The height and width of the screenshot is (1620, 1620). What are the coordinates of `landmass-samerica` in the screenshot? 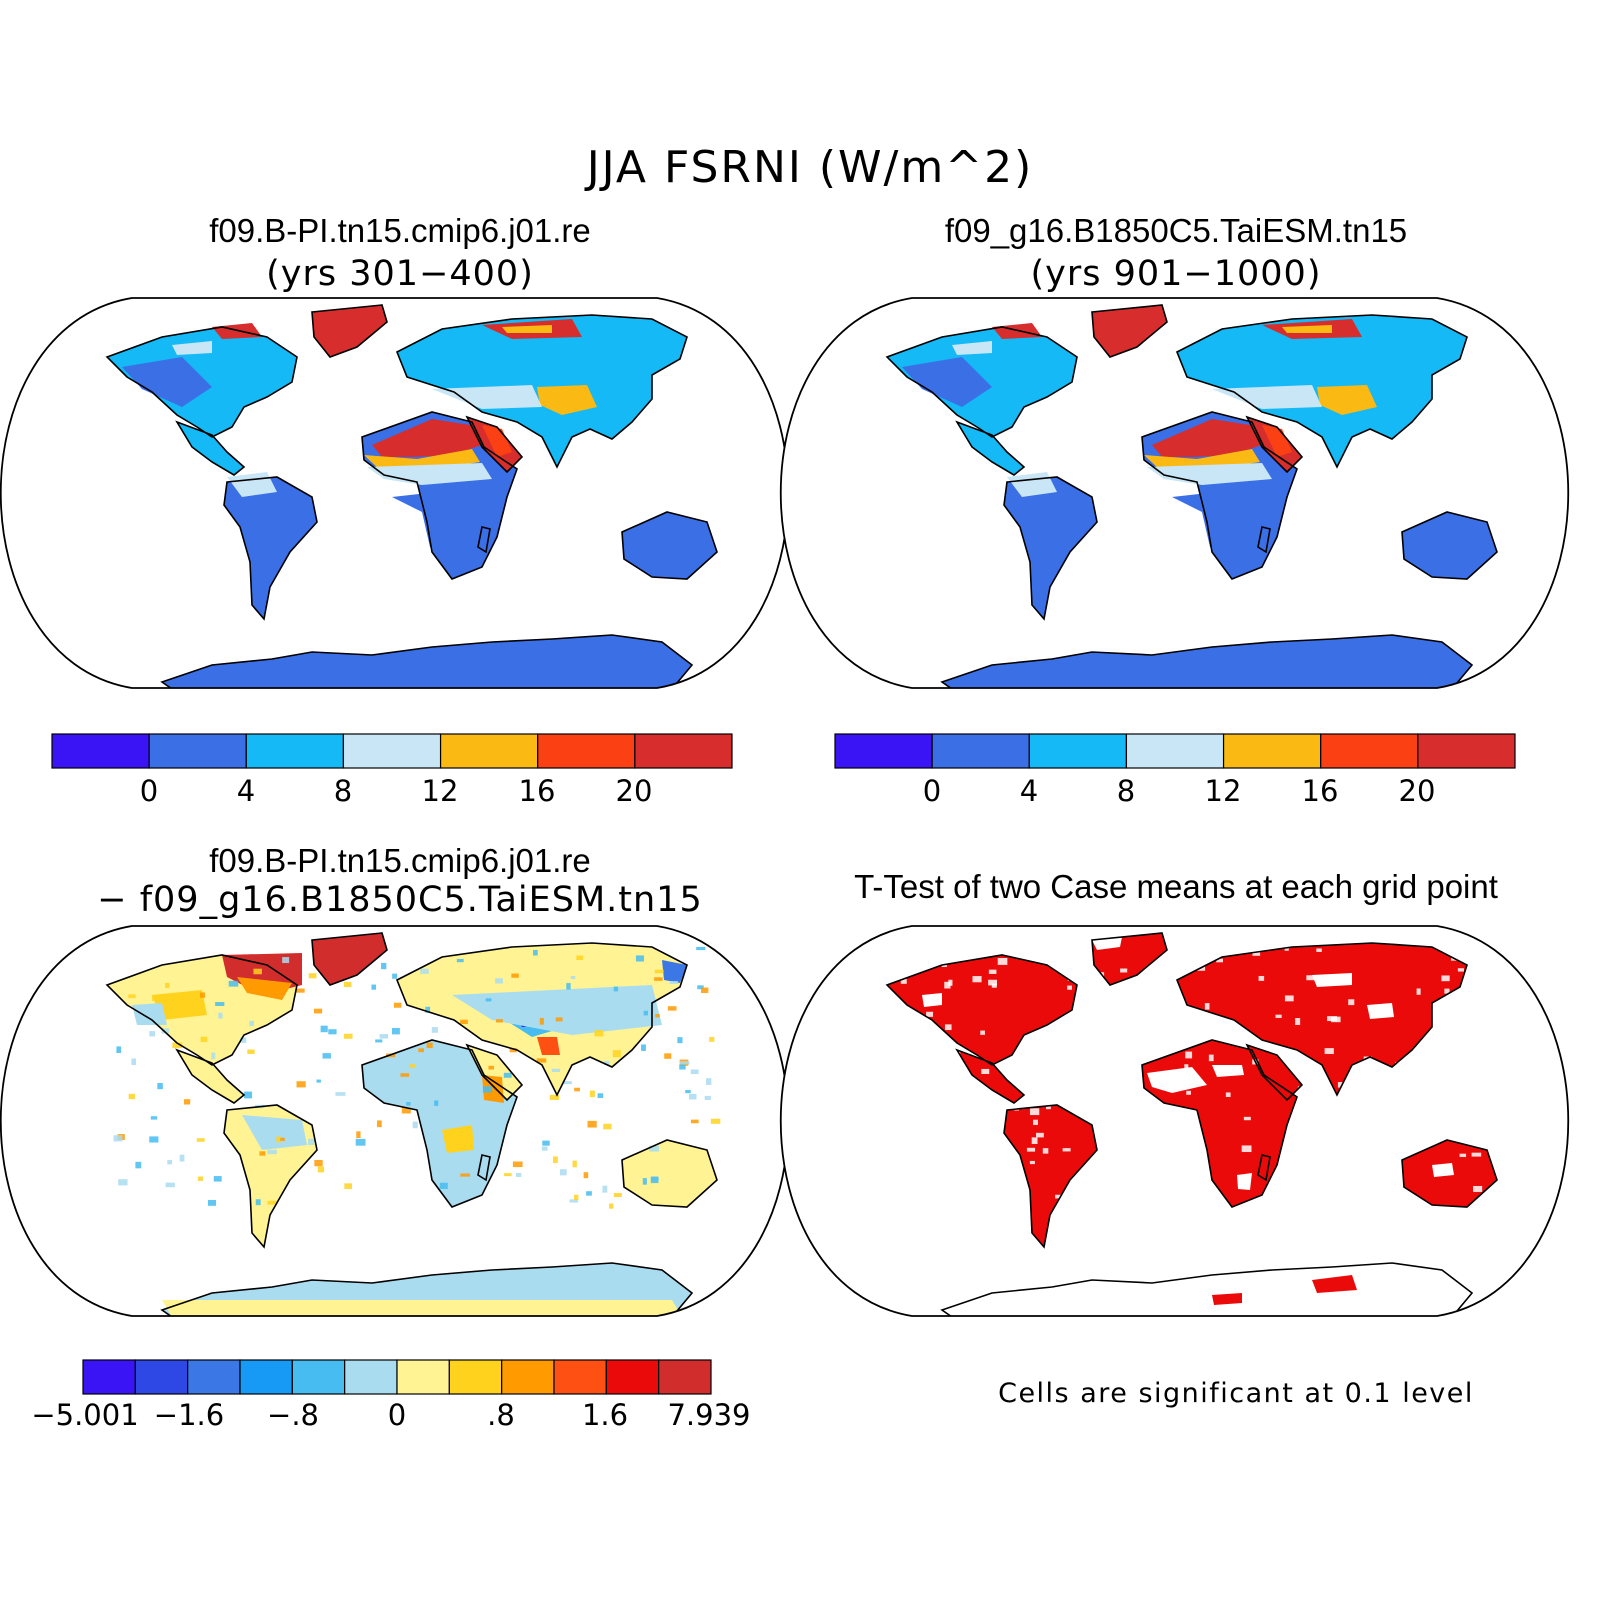 It's located at (1050, 548).